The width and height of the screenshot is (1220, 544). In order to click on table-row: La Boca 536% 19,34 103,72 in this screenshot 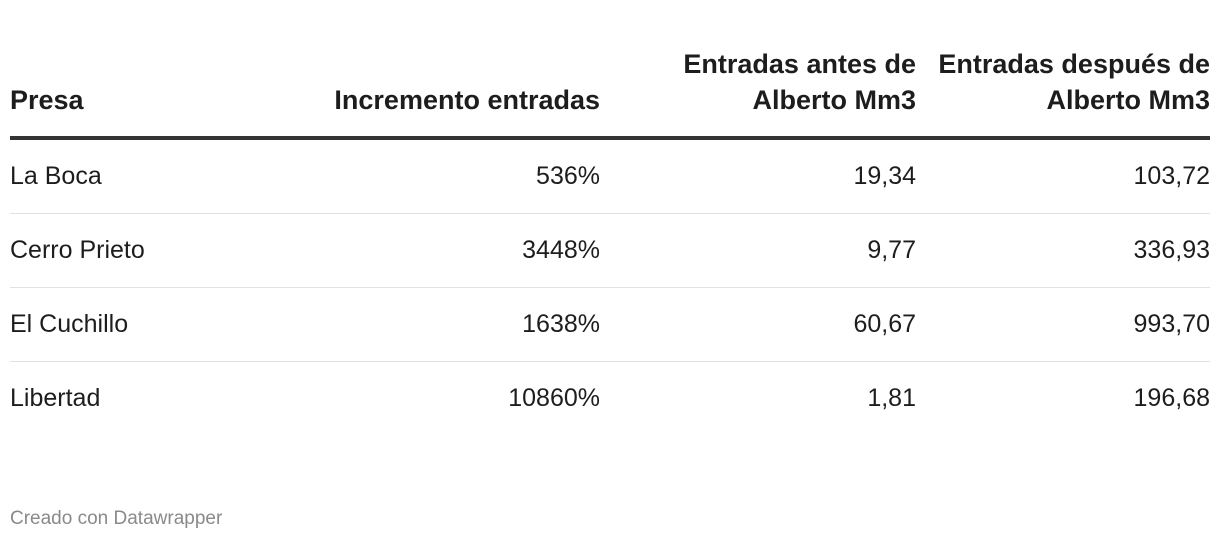, I will do `click(610, 176)`.